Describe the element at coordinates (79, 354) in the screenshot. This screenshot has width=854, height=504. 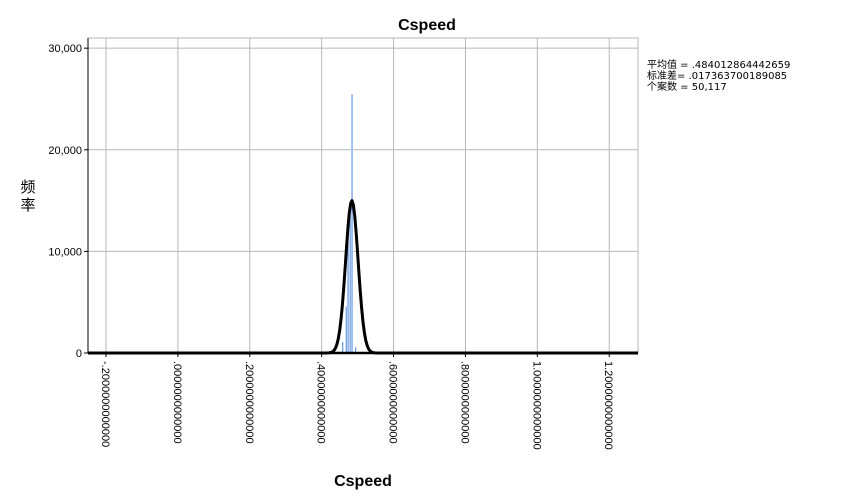
I see `y-tick-label-0: 0` at that location.